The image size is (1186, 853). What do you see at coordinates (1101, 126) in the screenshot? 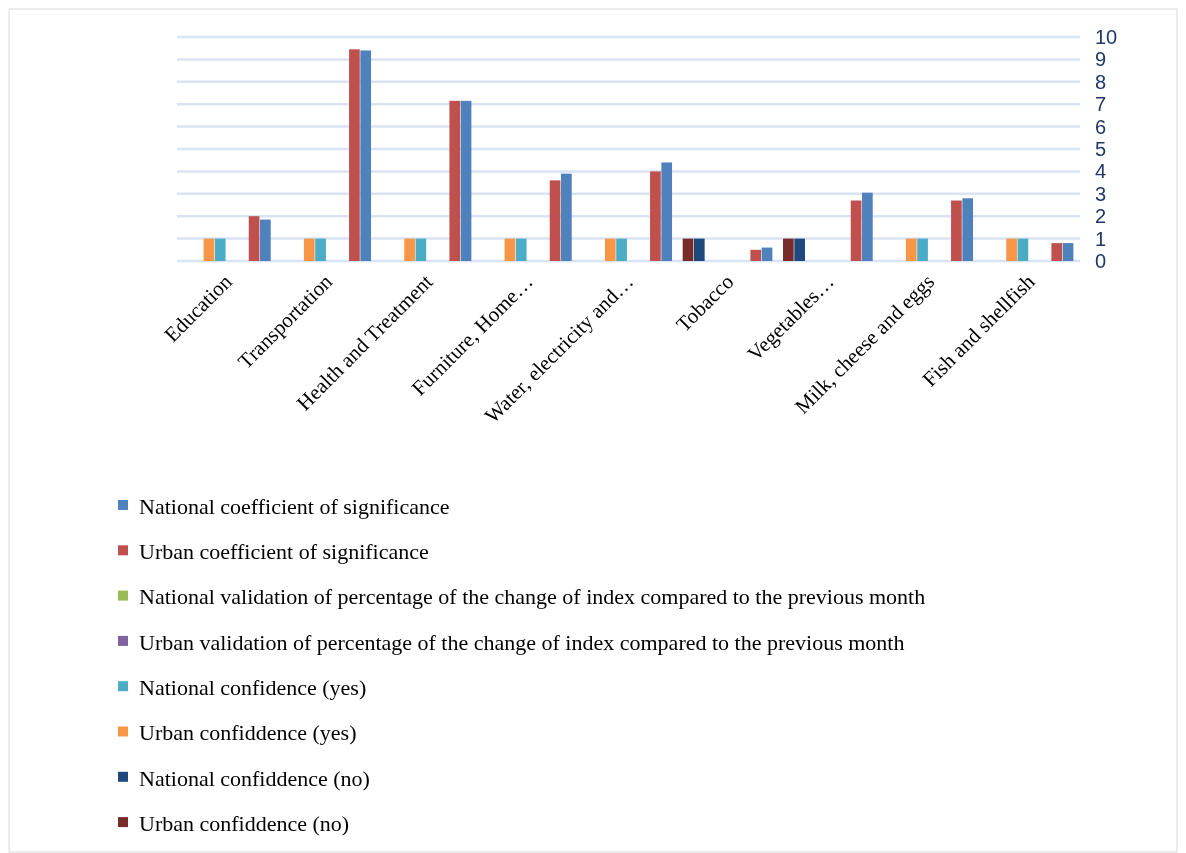
I see `y-tick-label: 6` at bounding box center [1101, 126].